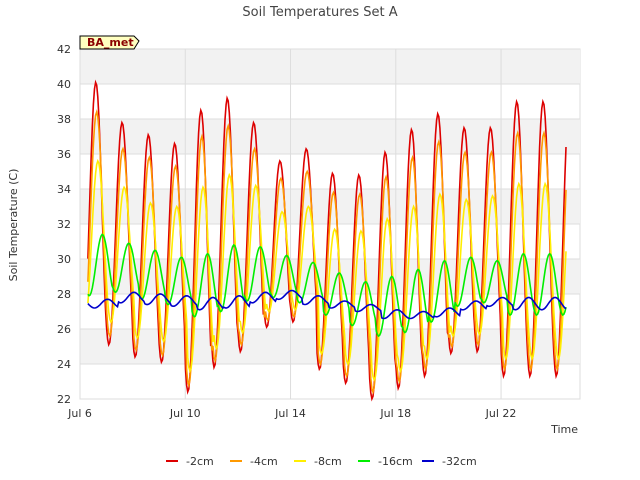  I want to click on y-tick-label: 26, so click(64, 329).